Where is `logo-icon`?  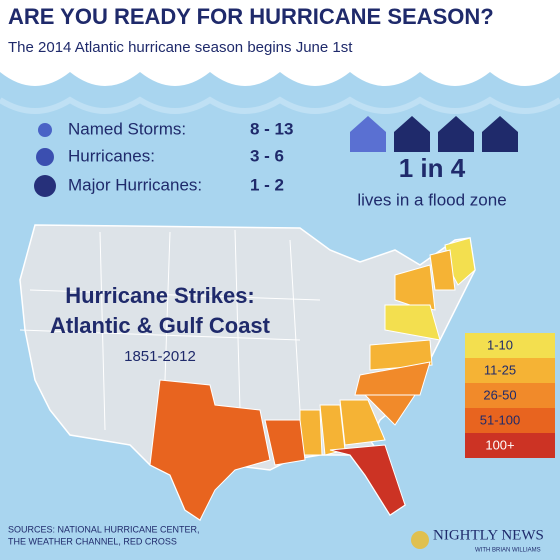 logo-icon is located at coordinates (420, 540).